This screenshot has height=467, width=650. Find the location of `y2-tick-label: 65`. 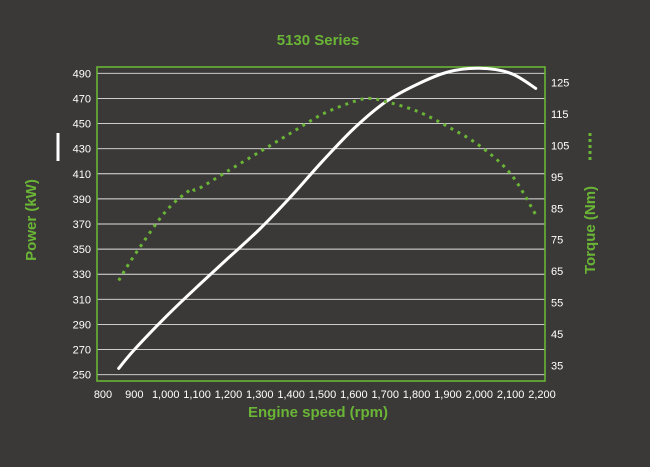

y2-tick-label: 65 is located at coordinates (557, 272).